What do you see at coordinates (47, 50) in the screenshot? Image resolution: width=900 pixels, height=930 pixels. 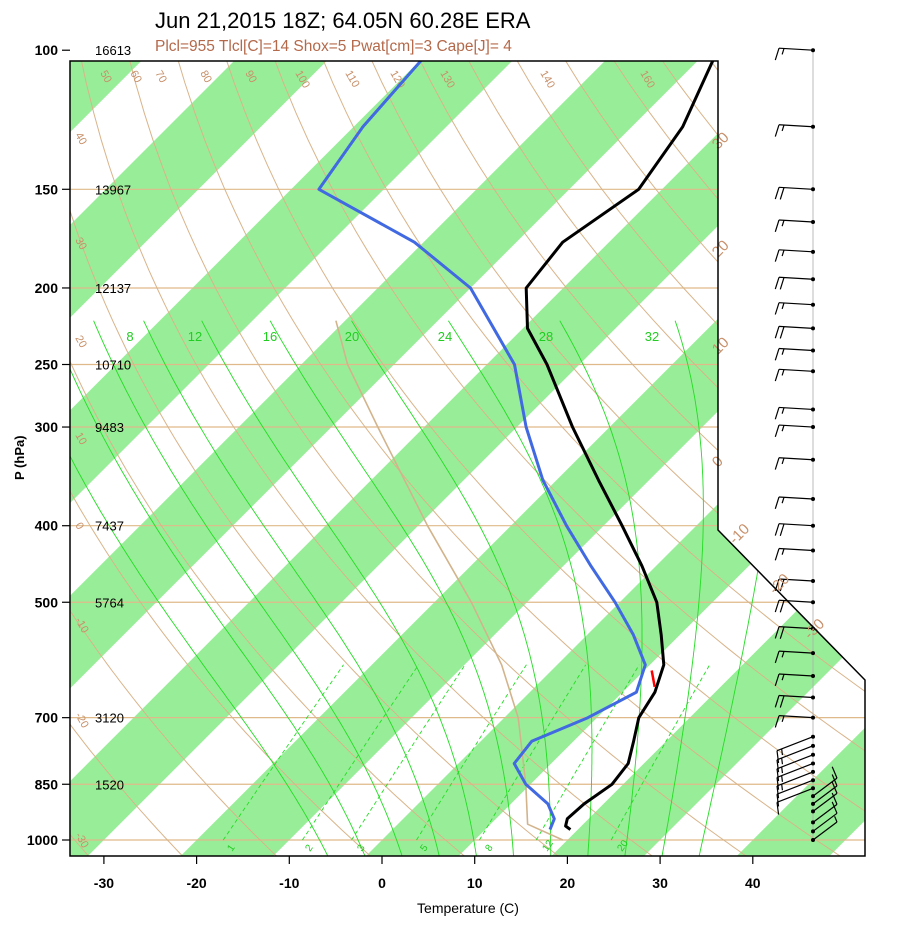 I see `y-tick-label: 100` at bounding box center [47, 50].